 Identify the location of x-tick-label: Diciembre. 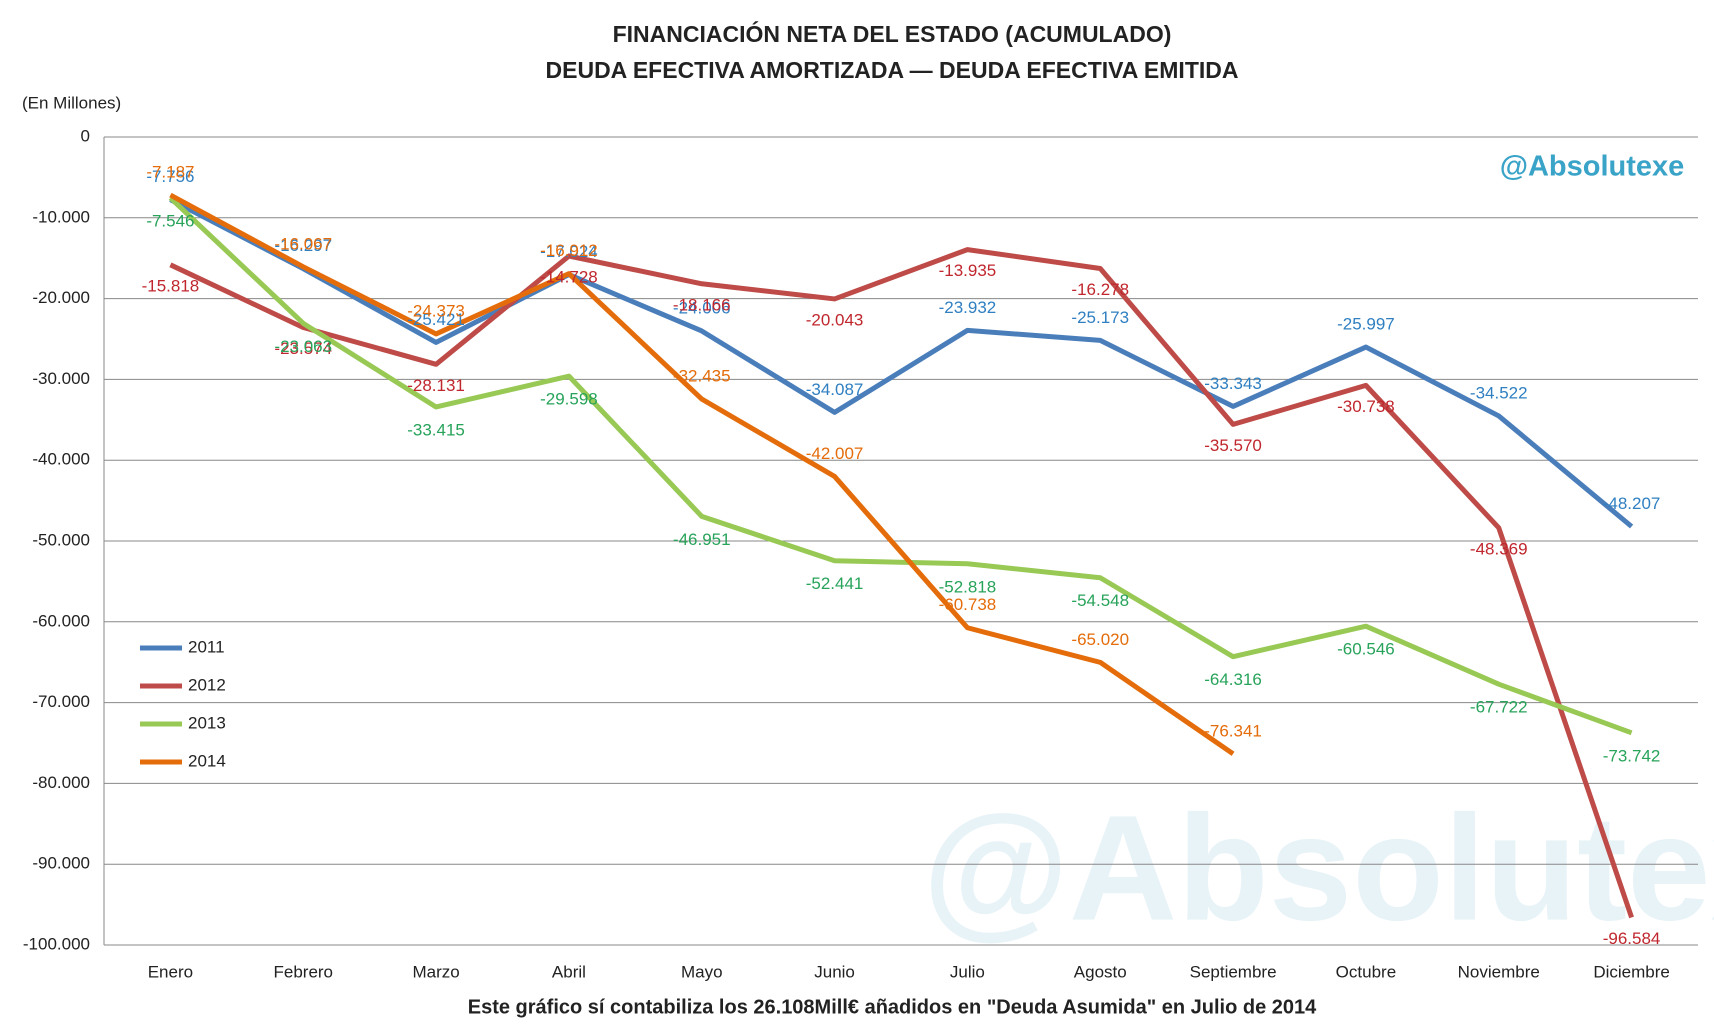
(1631, 971).